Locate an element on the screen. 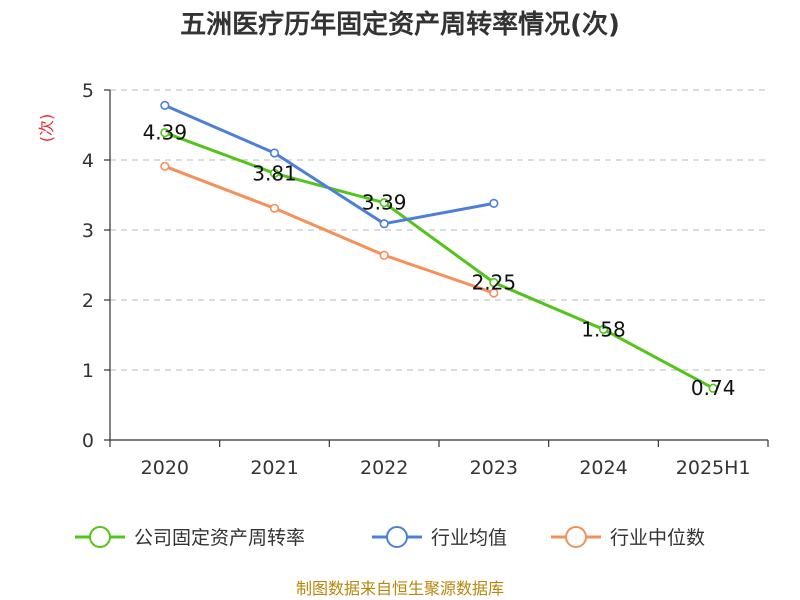  series-line is located at coordinates (329, 164).